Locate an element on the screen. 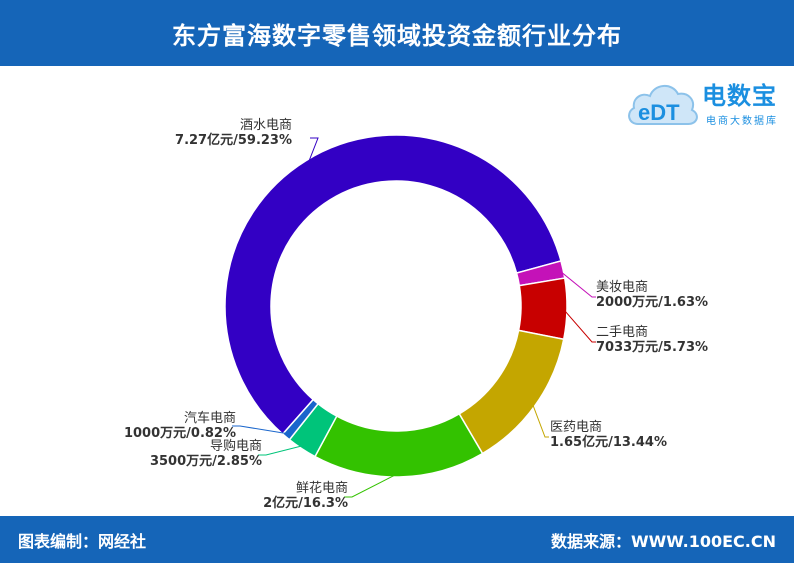 This screenshot has height=563, width=794. logo-tagline: 电商大数据库 is located at coordinates (742, 121).